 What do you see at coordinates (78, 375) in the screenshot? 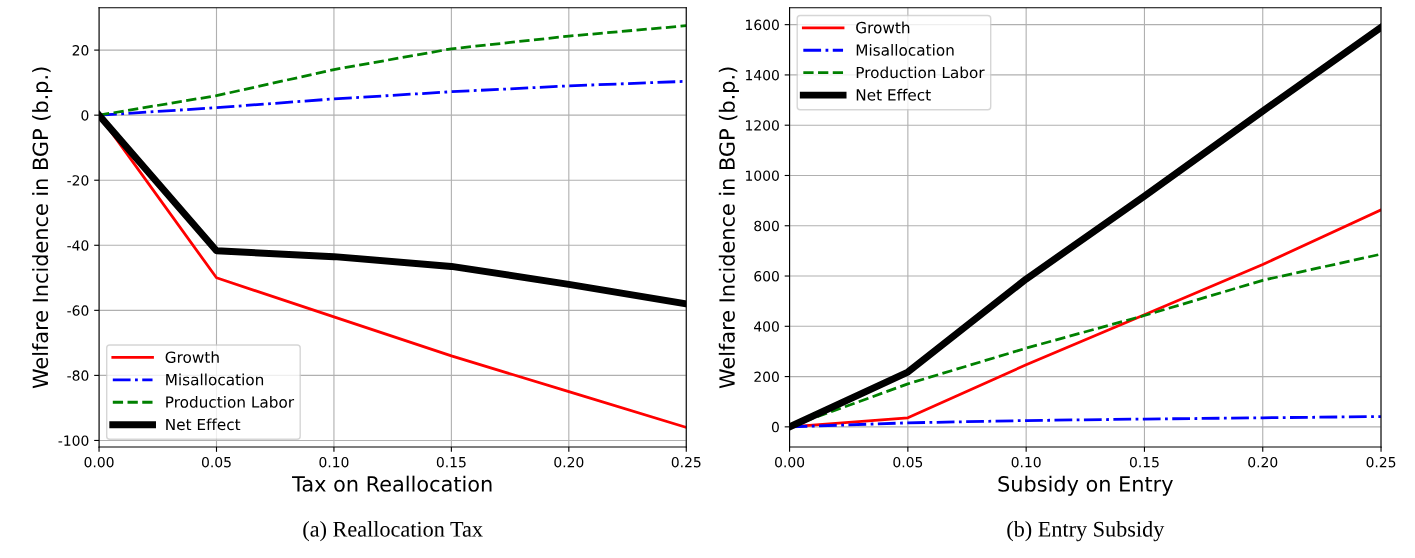
I see `y-tick-label: -80` at bounding box center [78, 375].